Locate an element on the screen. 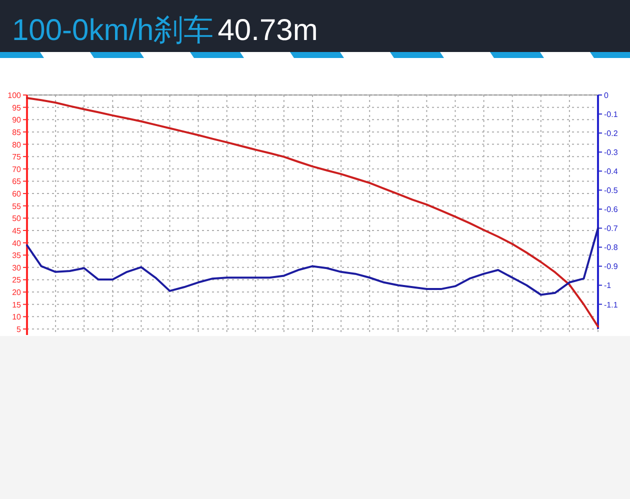 The height and width of the screenshot is (499, 630). chart-title: 100-0km/h刹车 is located at coordinates (113, 30).